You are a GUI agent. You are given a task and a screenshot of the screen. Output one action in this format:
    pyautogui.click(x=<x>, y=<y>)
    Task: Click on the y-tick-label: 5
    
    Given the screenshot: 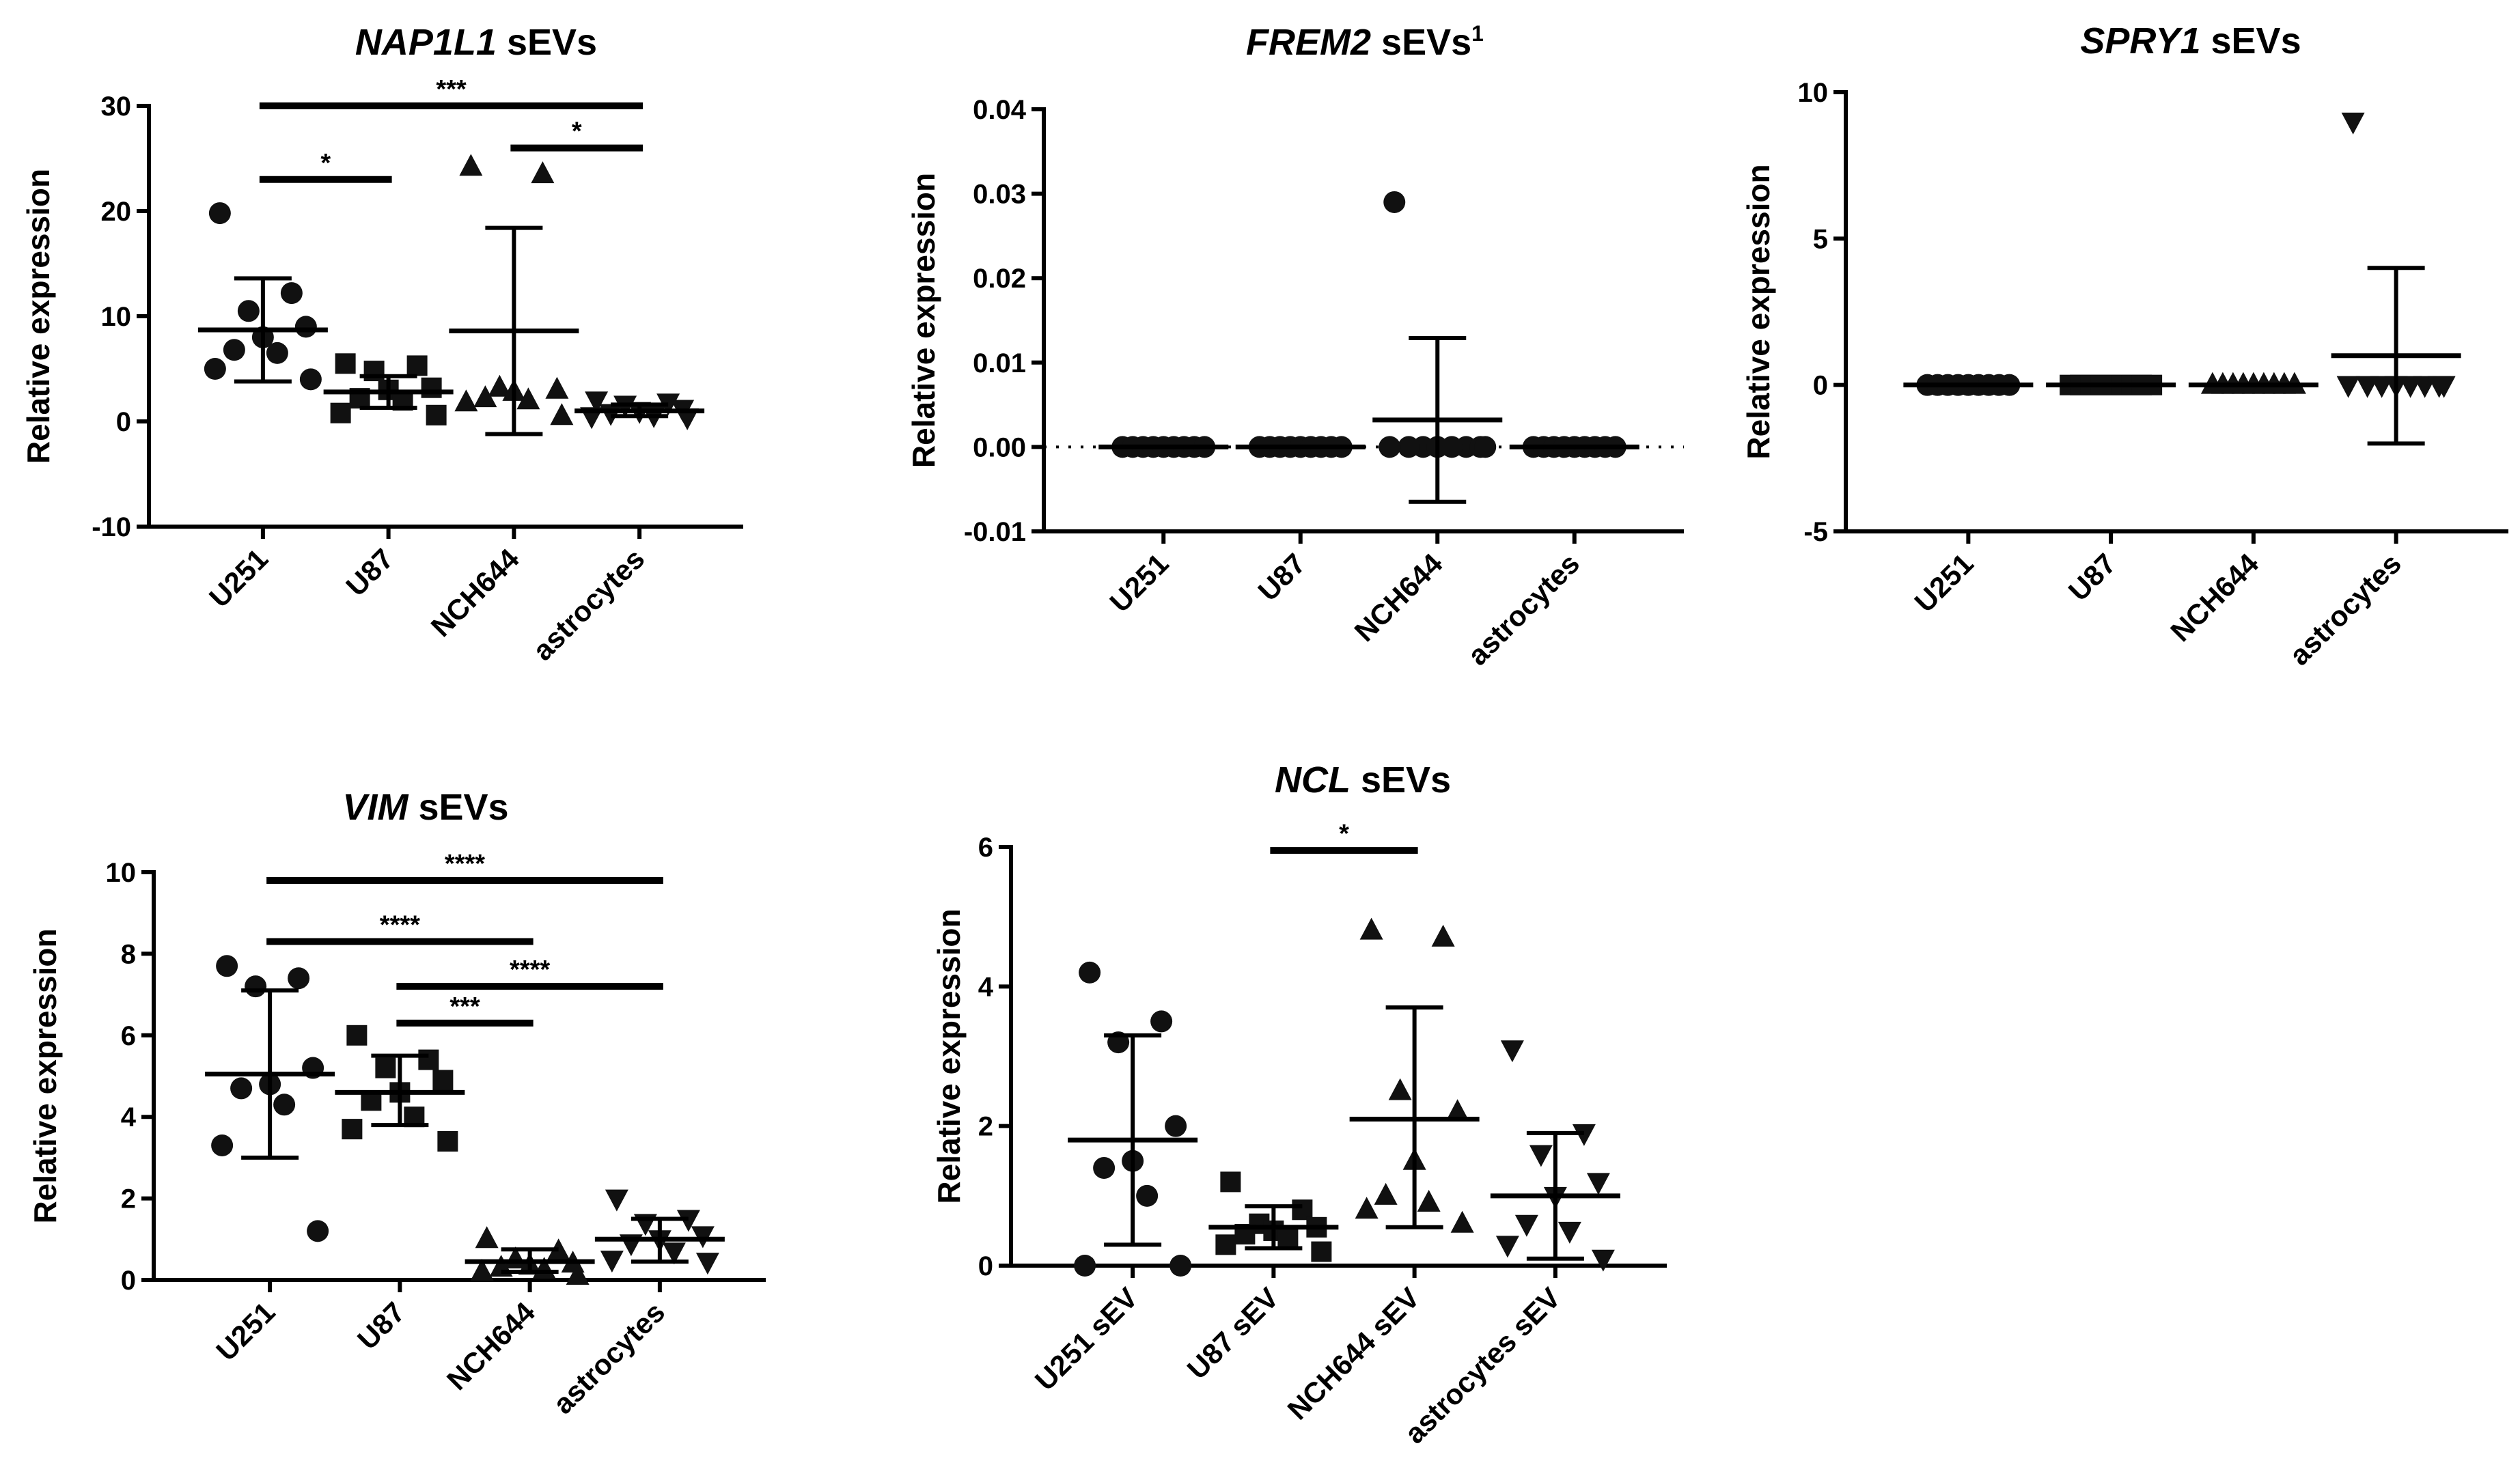 What is the action you would take?
    pyautogui.click(x=1820, y=239)
    